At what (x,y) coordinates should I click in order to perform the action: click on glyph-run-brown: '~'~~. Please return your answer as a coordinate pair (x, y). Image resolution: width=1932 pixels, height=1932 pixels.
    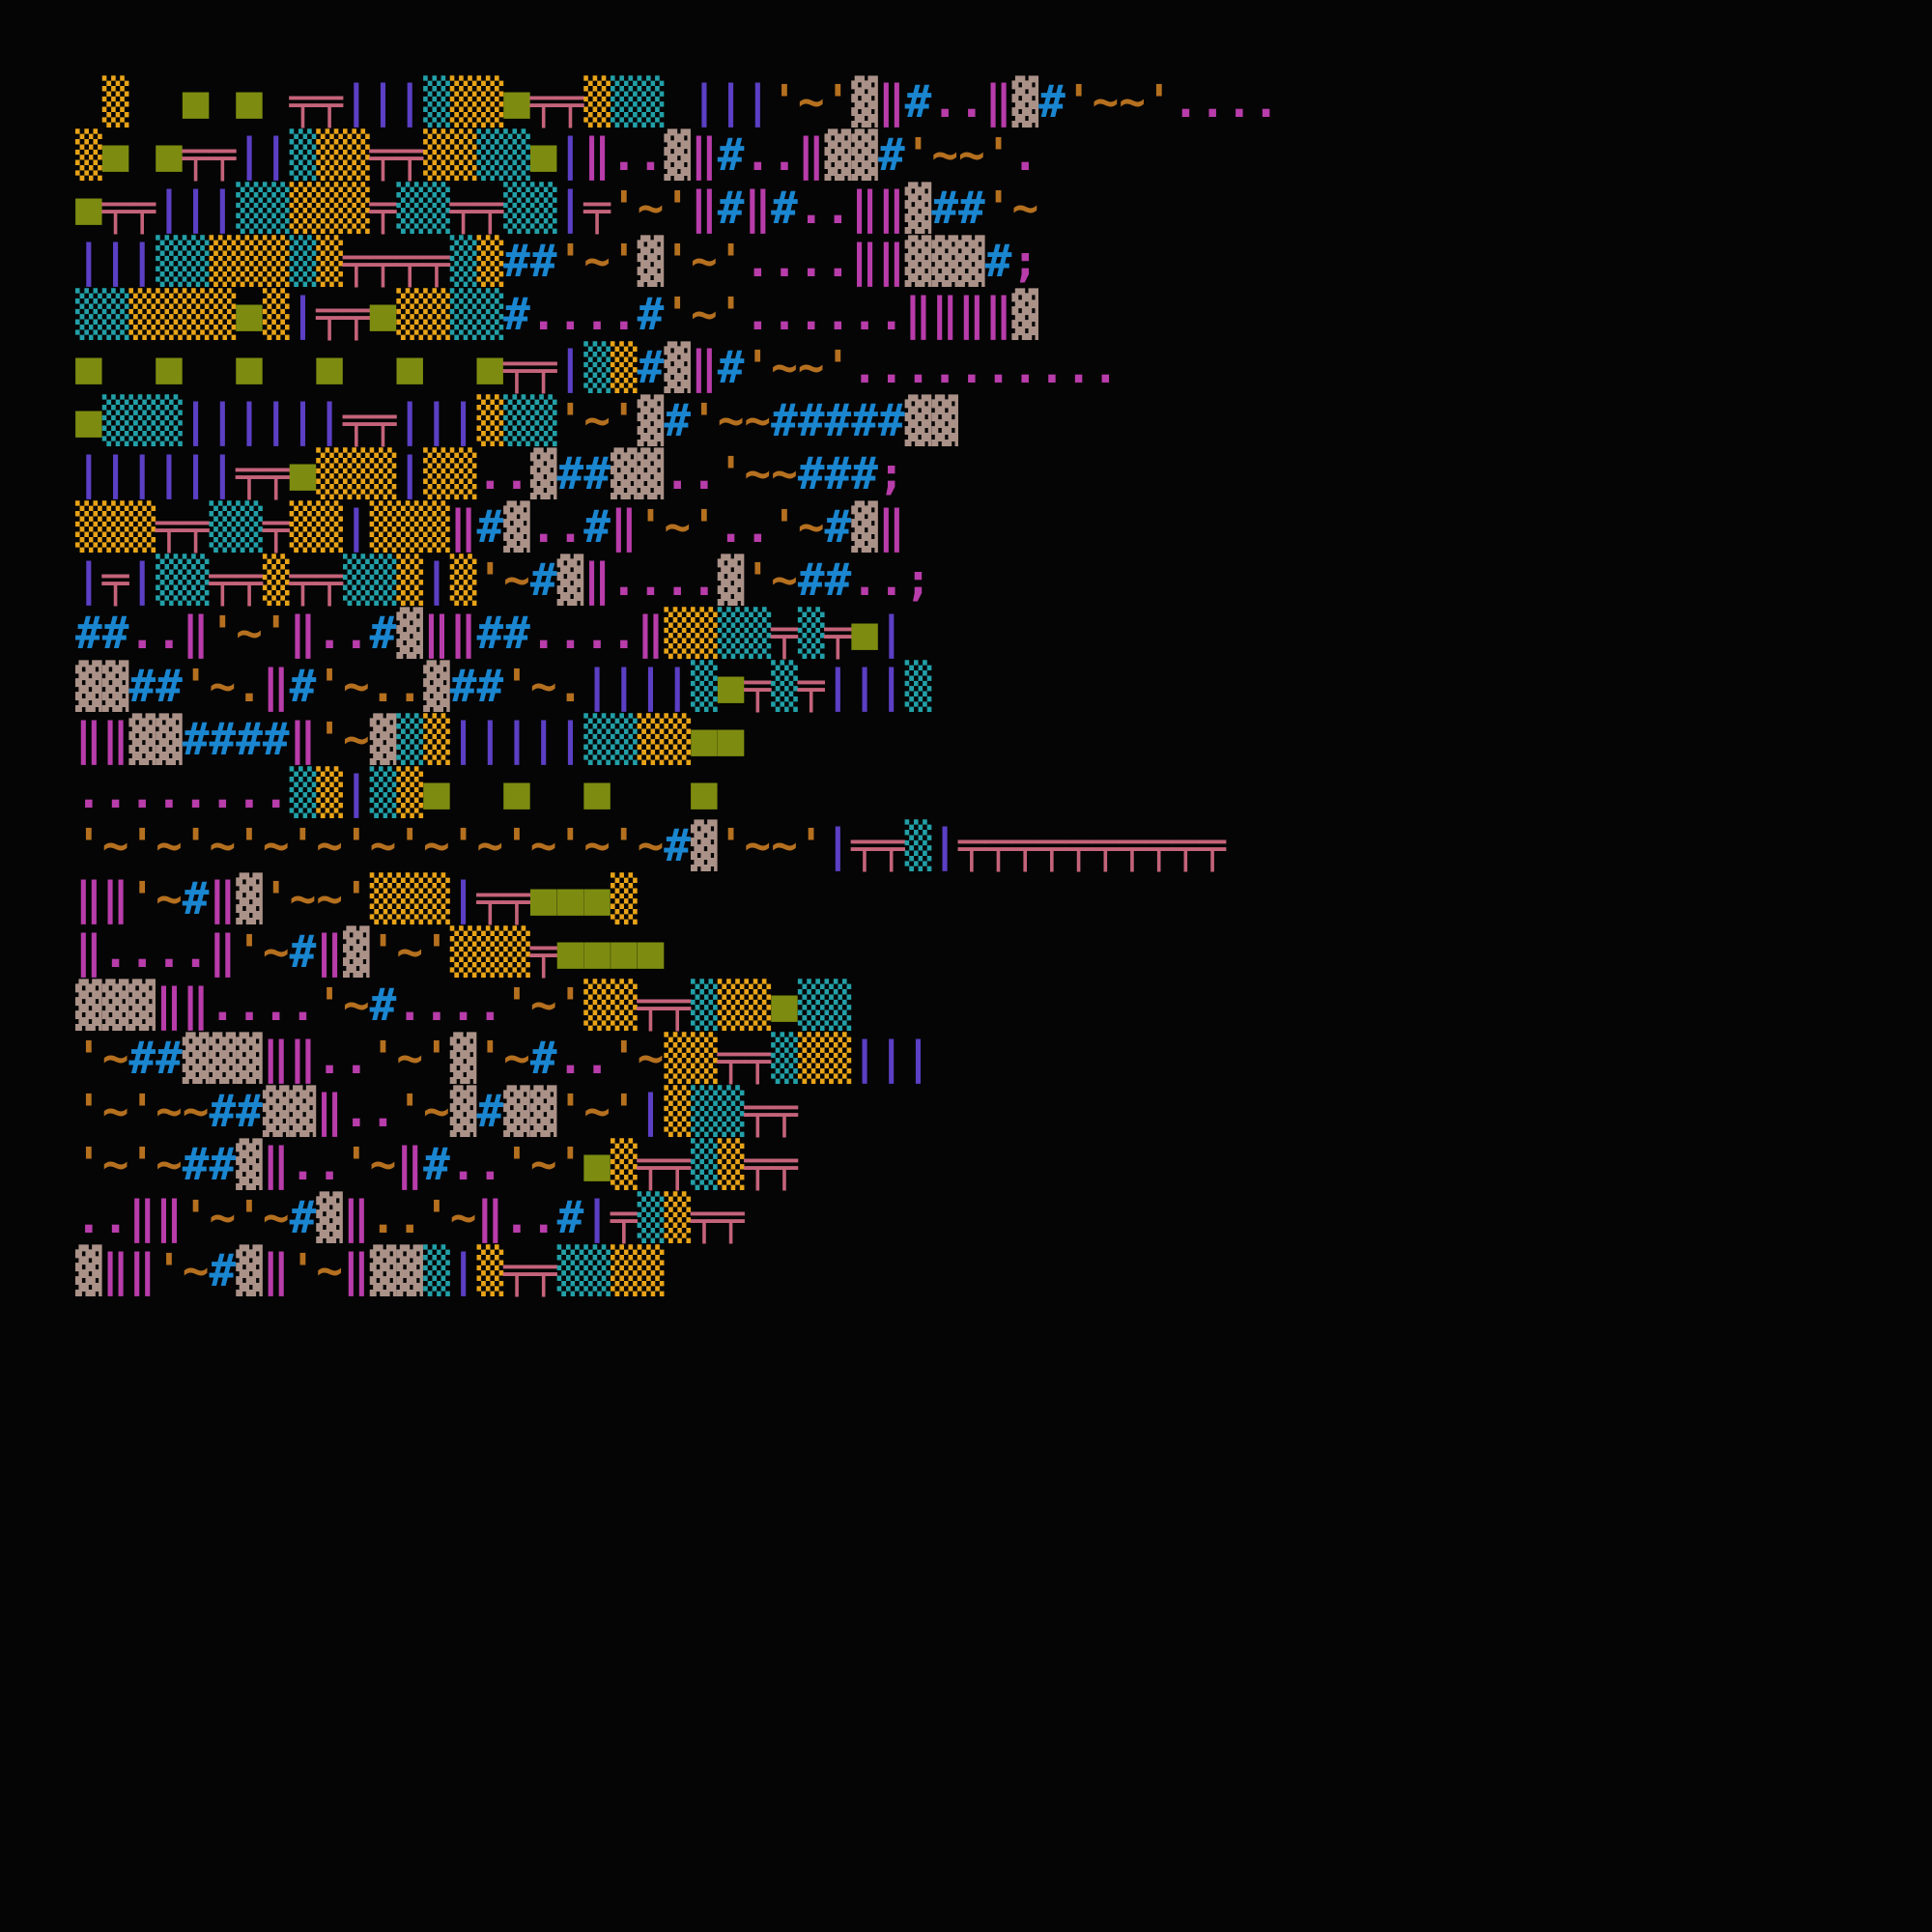
    Looking at the image, I should click on (142, 1111).